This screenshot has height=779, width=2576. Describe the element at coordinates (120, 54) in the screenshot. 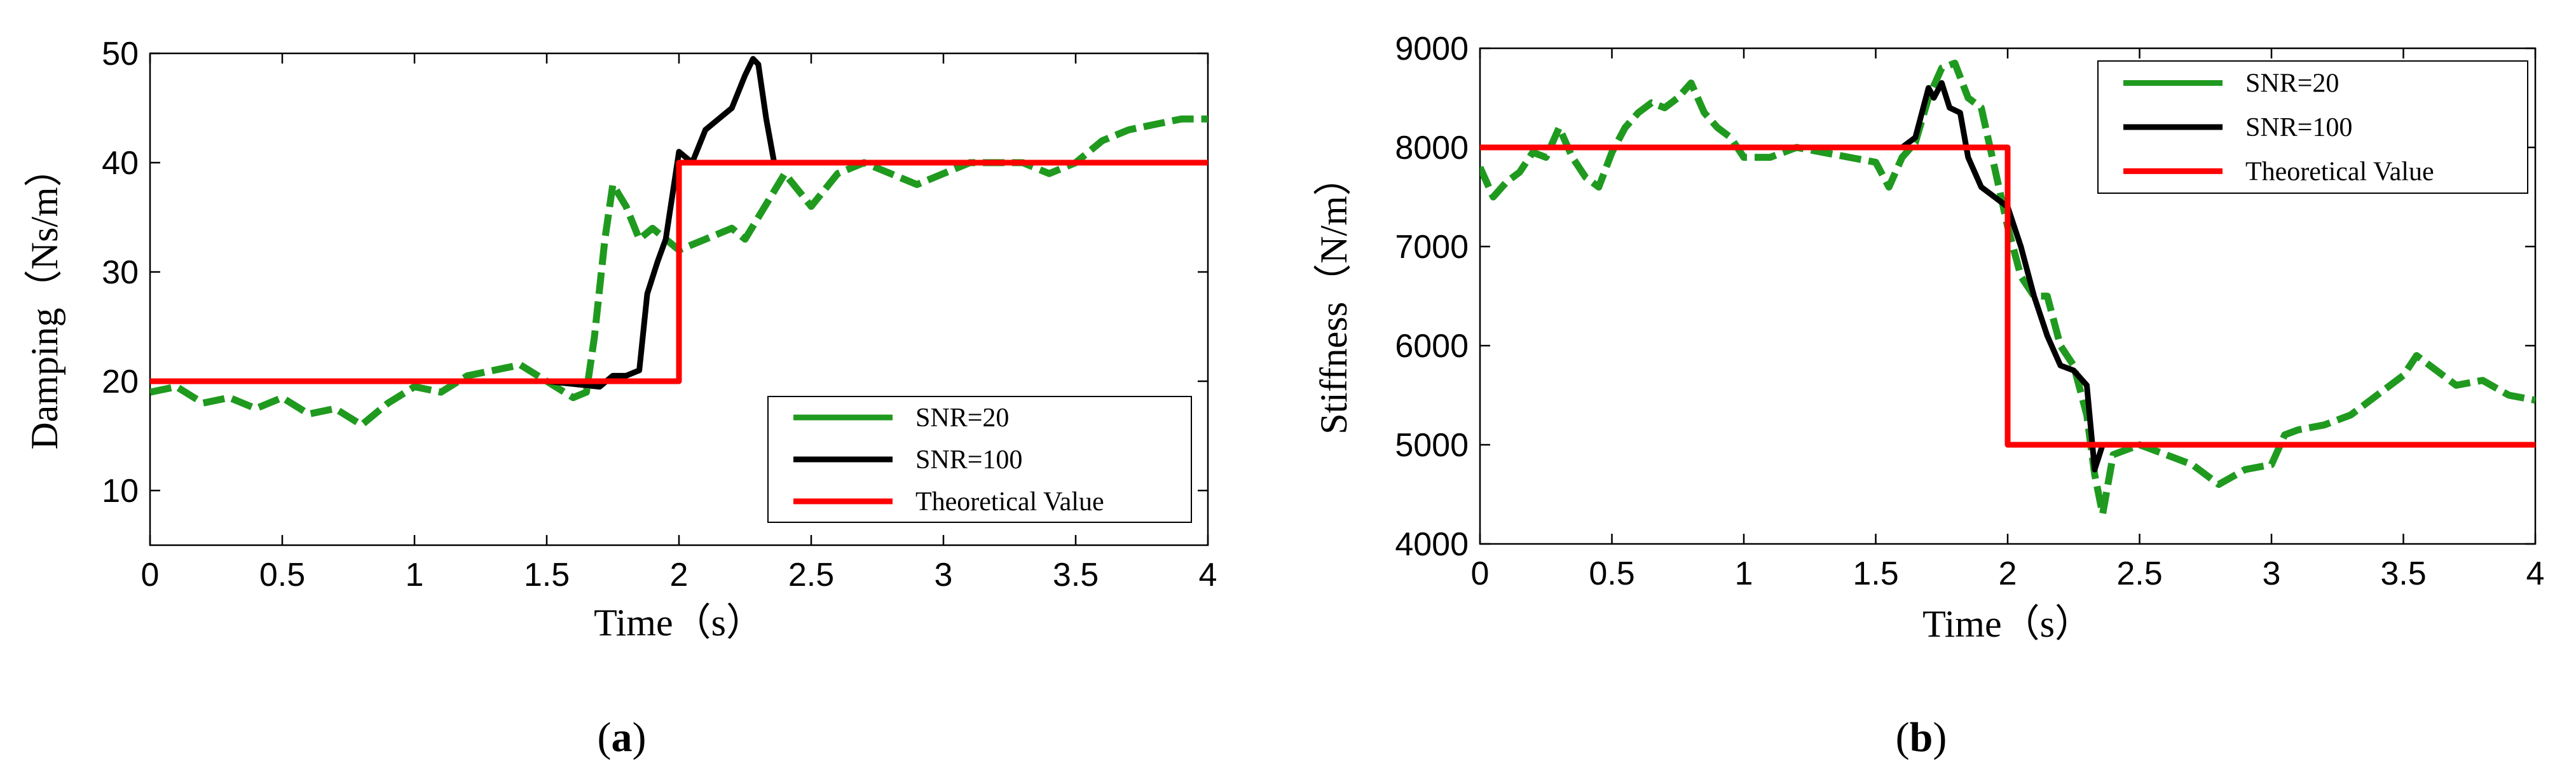

I see `y-tick-label: 50` at that location.